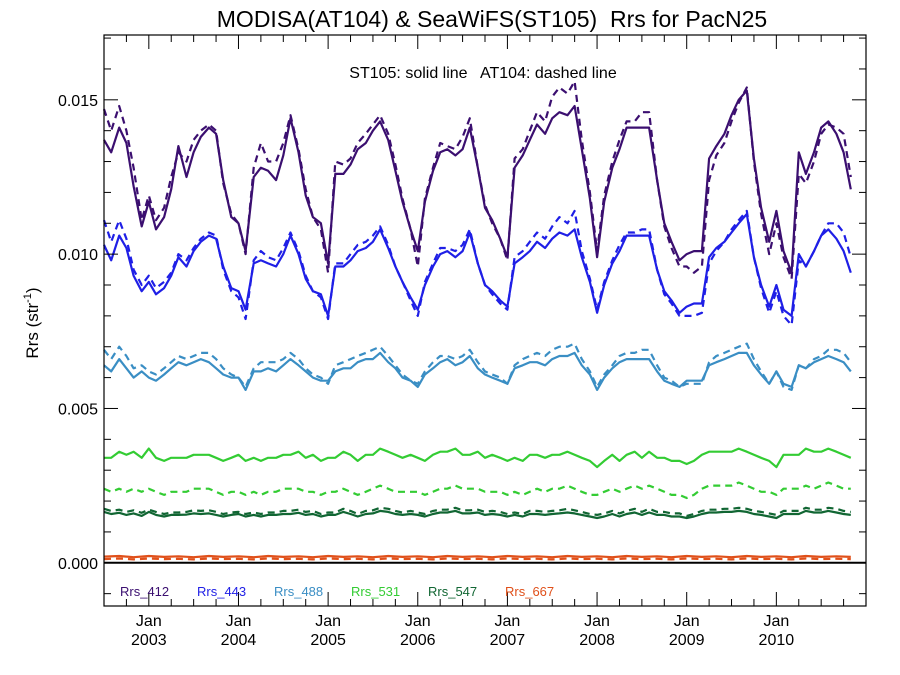 The image size is (900, 675). What do you see at coordinates (477, 559) in the screenshot?
I see `rrs-667-dashed-line` at bounding box center [477, 559].